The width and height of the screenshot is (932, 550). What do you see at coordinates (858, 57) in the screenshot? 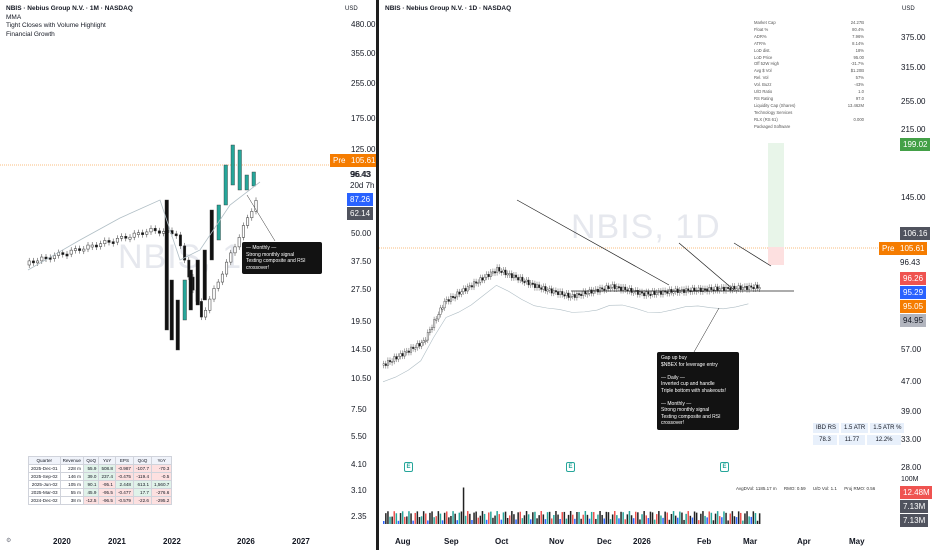
I see `stats-value: 95.00` at bounding box center [858, 57].